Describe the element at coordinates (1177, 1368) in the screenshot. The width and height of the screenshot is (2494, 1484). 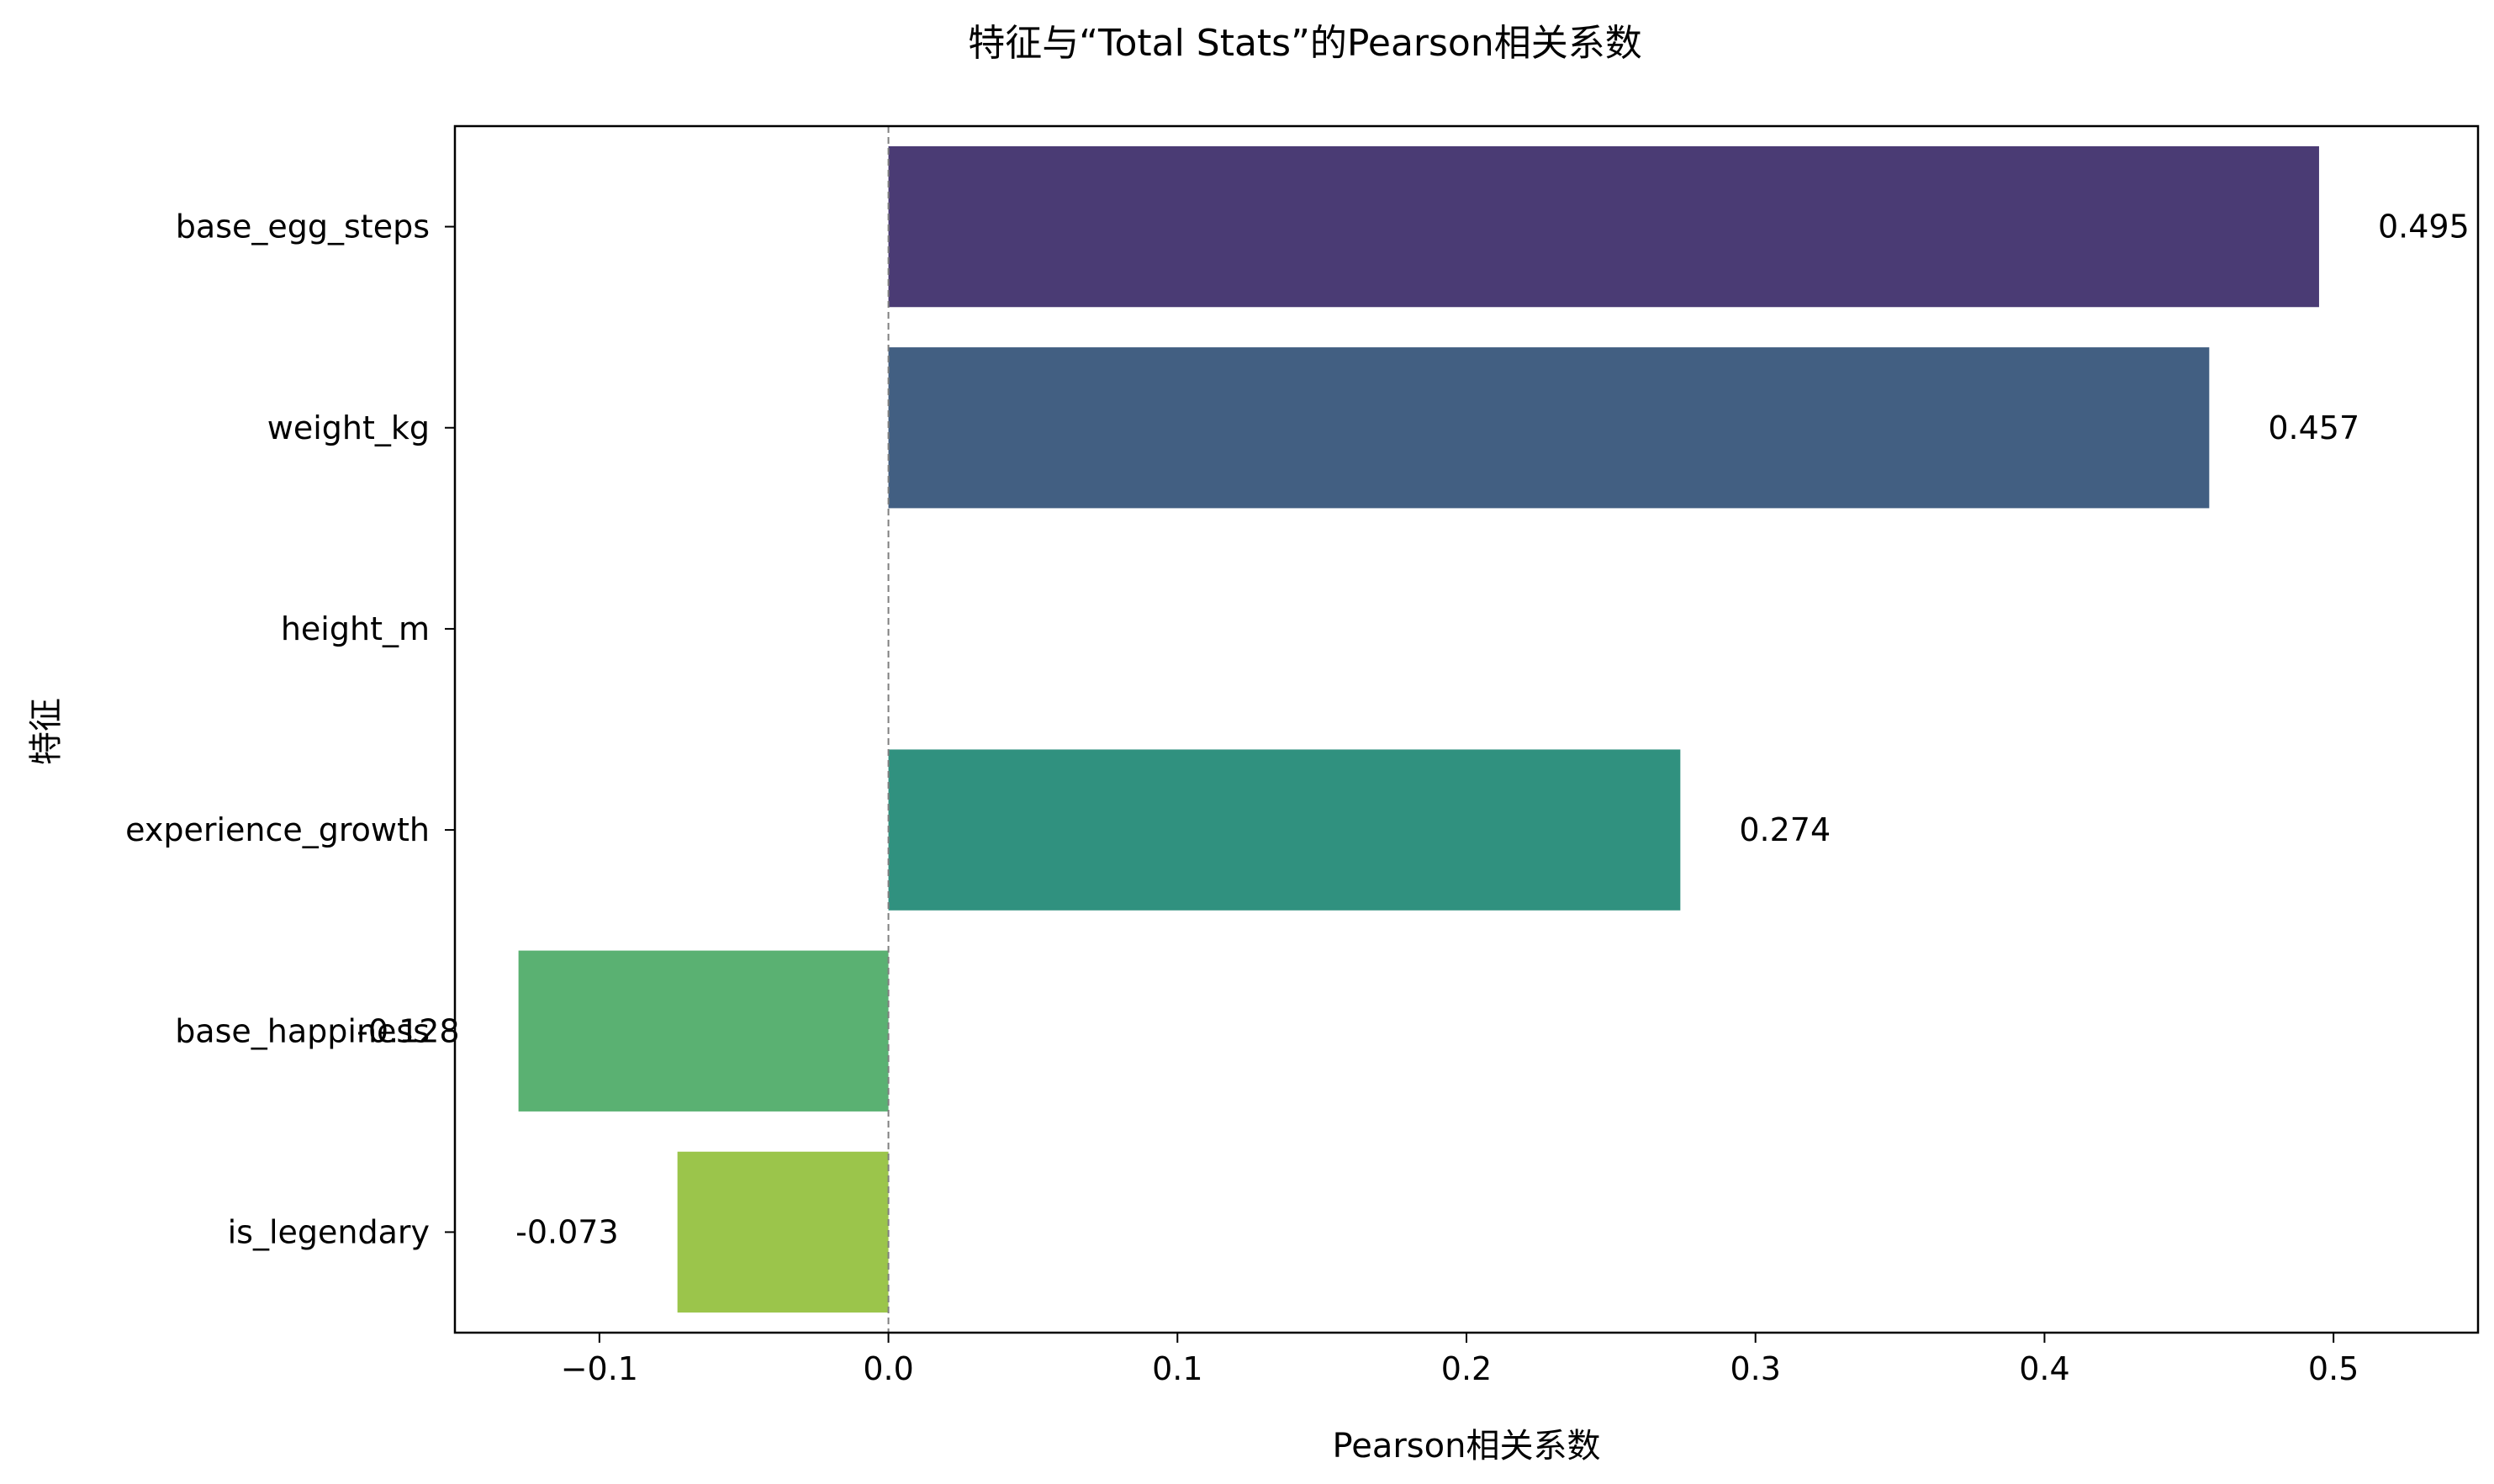
I see `x-tick-label: 0.1` at that location.